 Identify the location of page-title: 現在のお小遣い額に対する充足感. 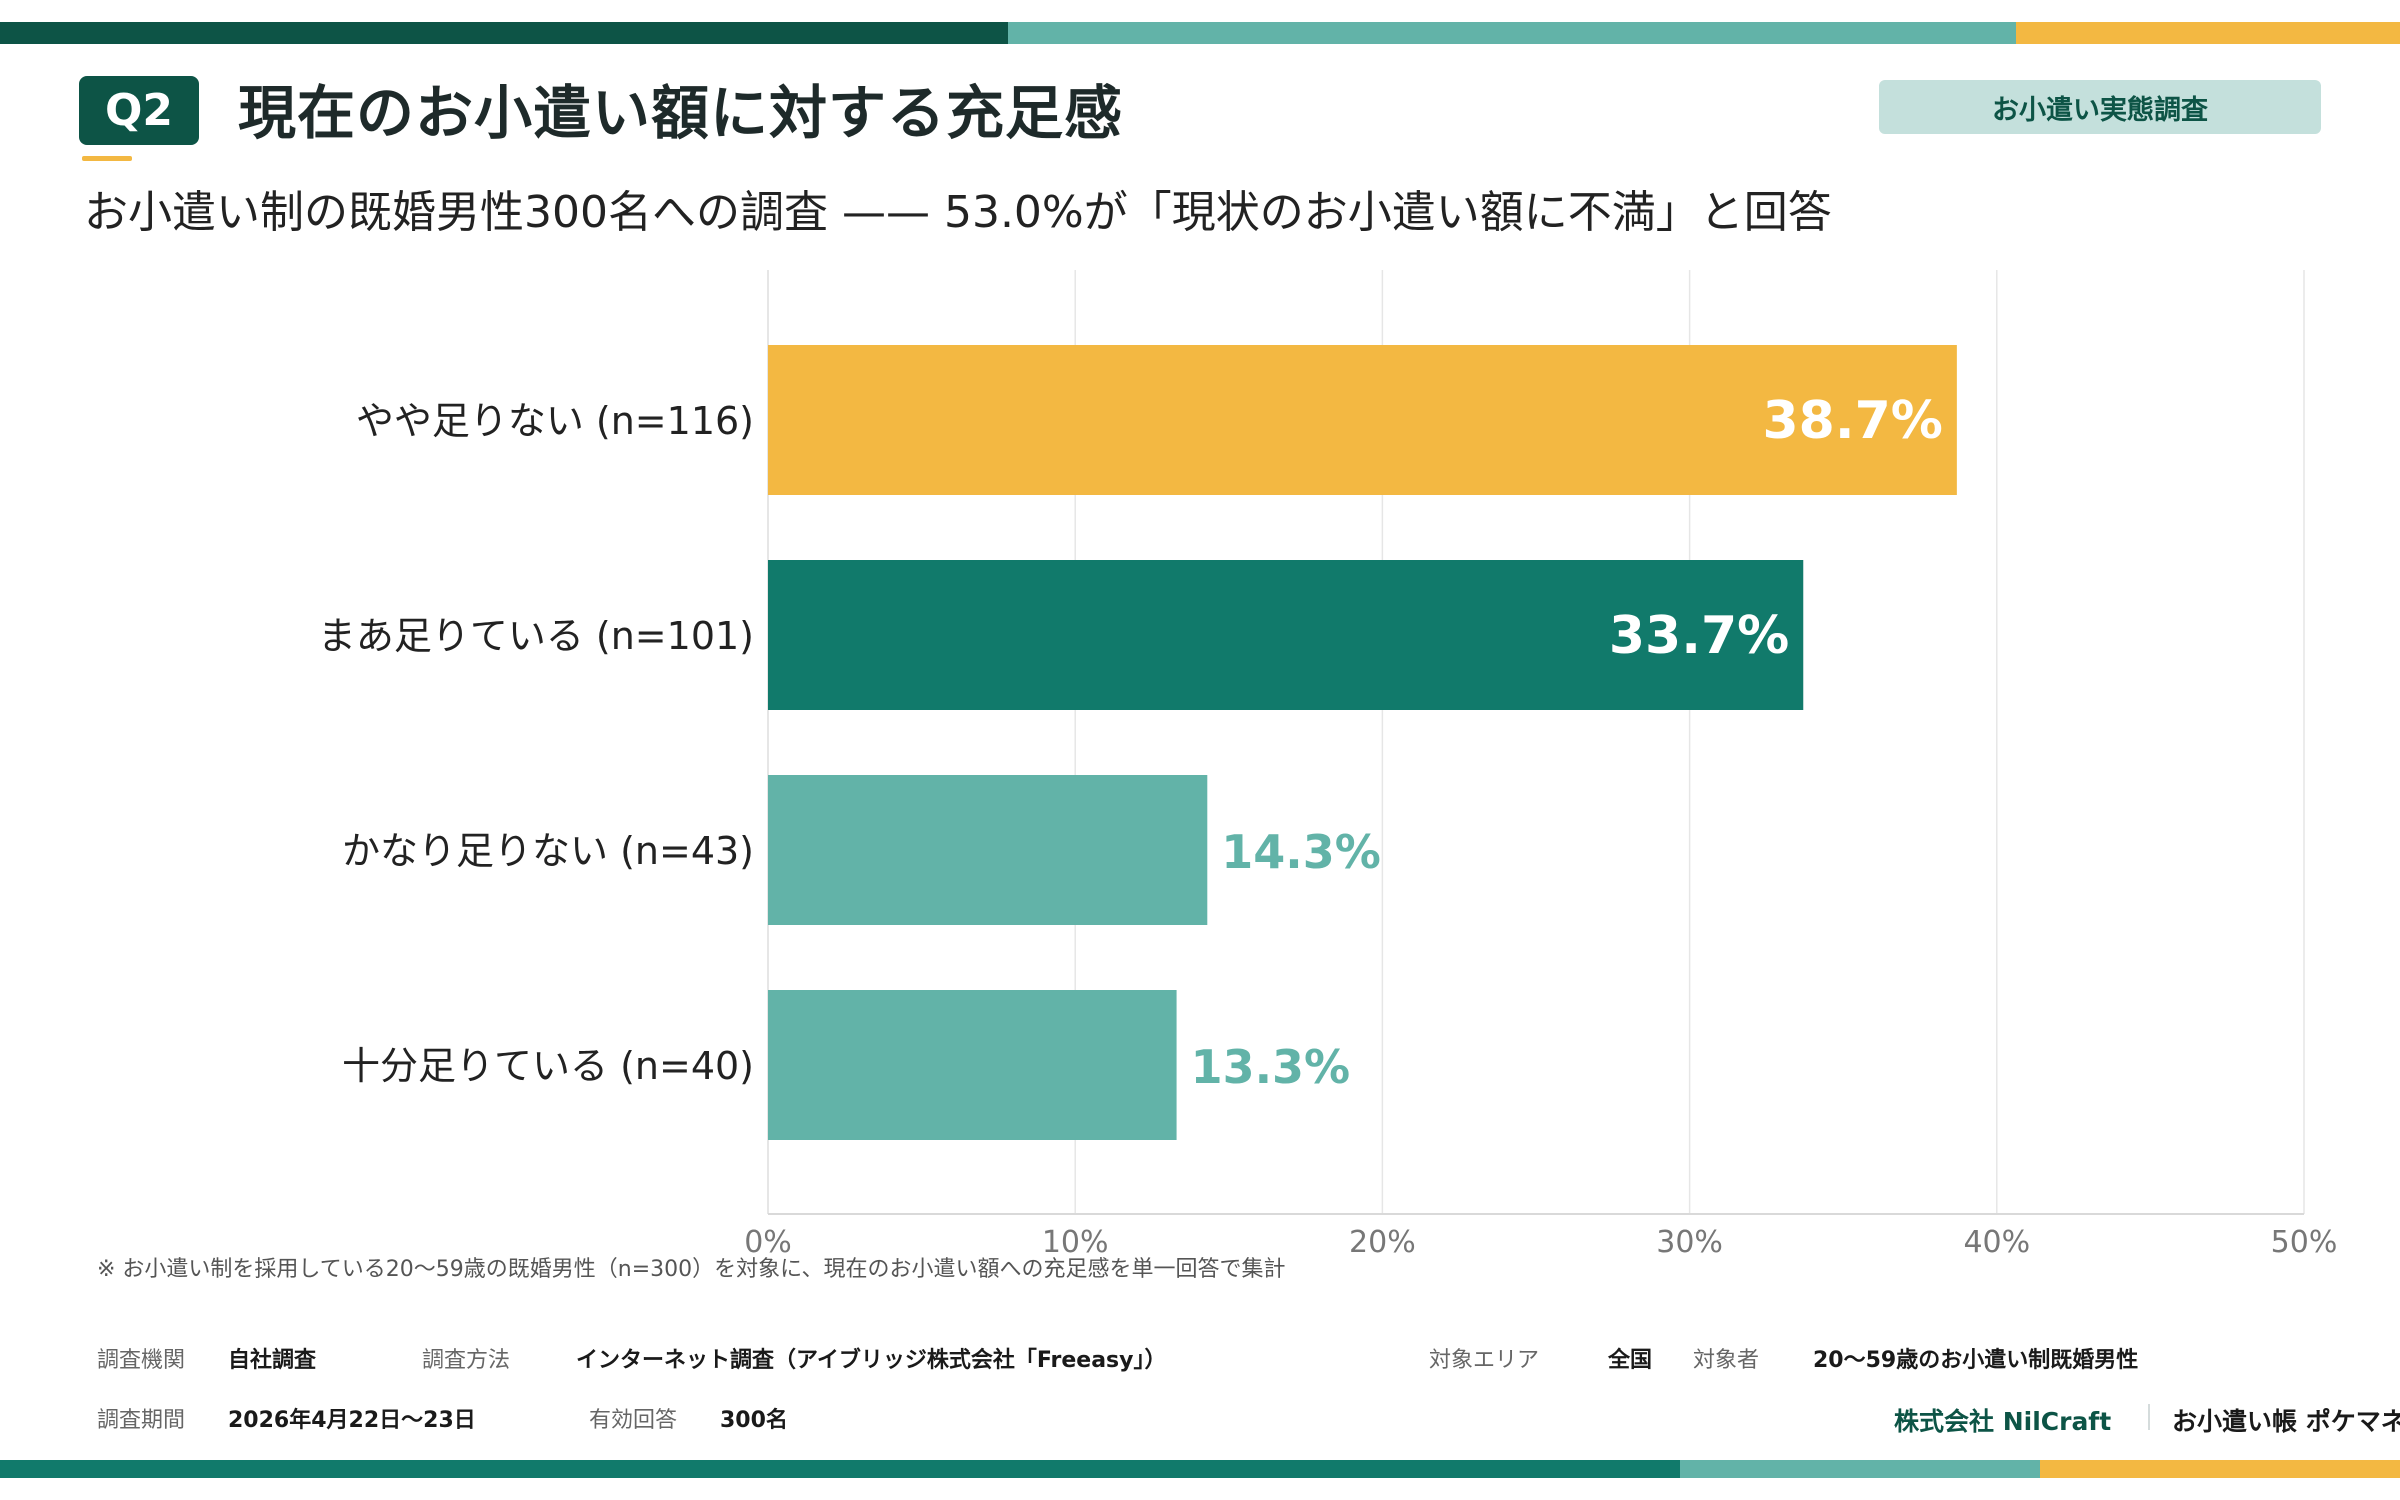
(681, 113).